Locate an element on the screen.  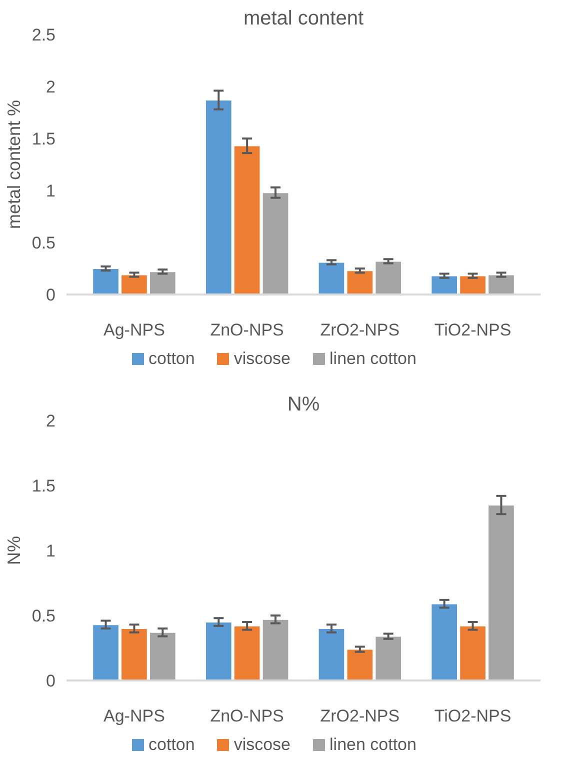
chart-title: N% is located at coordinates (303, 405).